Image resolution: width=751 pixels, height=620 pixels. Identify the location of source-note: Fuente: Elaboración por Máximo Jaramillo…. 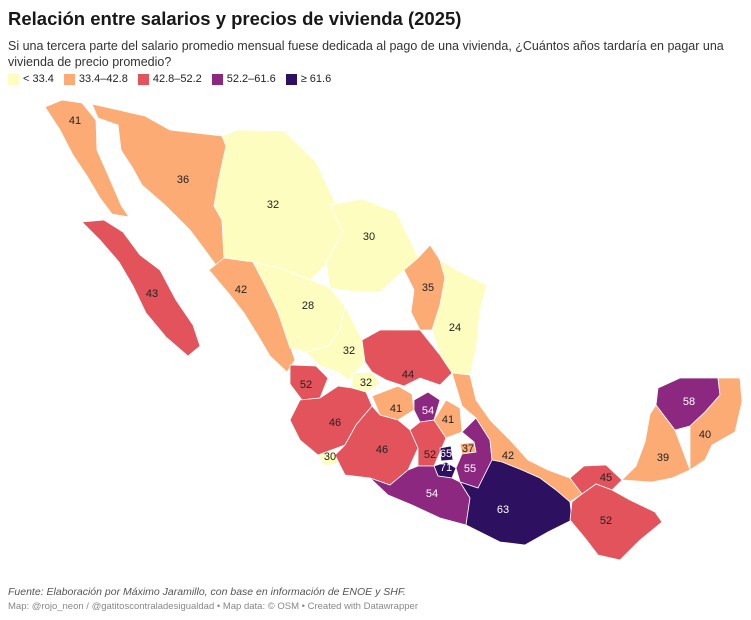
(207, 592).